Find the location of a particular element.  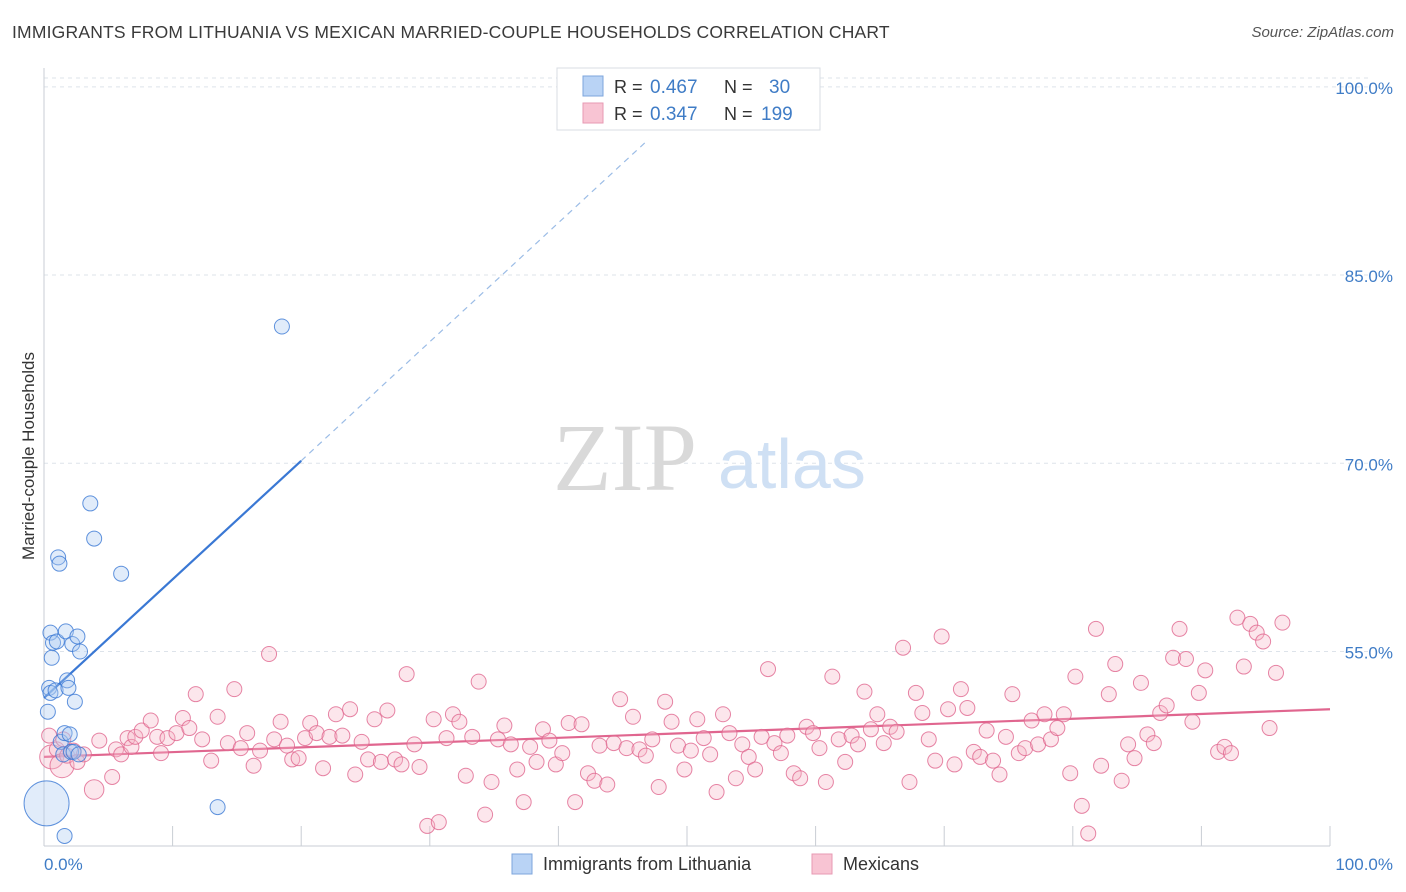

stats-r-value-2: 0.347 is located at coordinates (674, 114).